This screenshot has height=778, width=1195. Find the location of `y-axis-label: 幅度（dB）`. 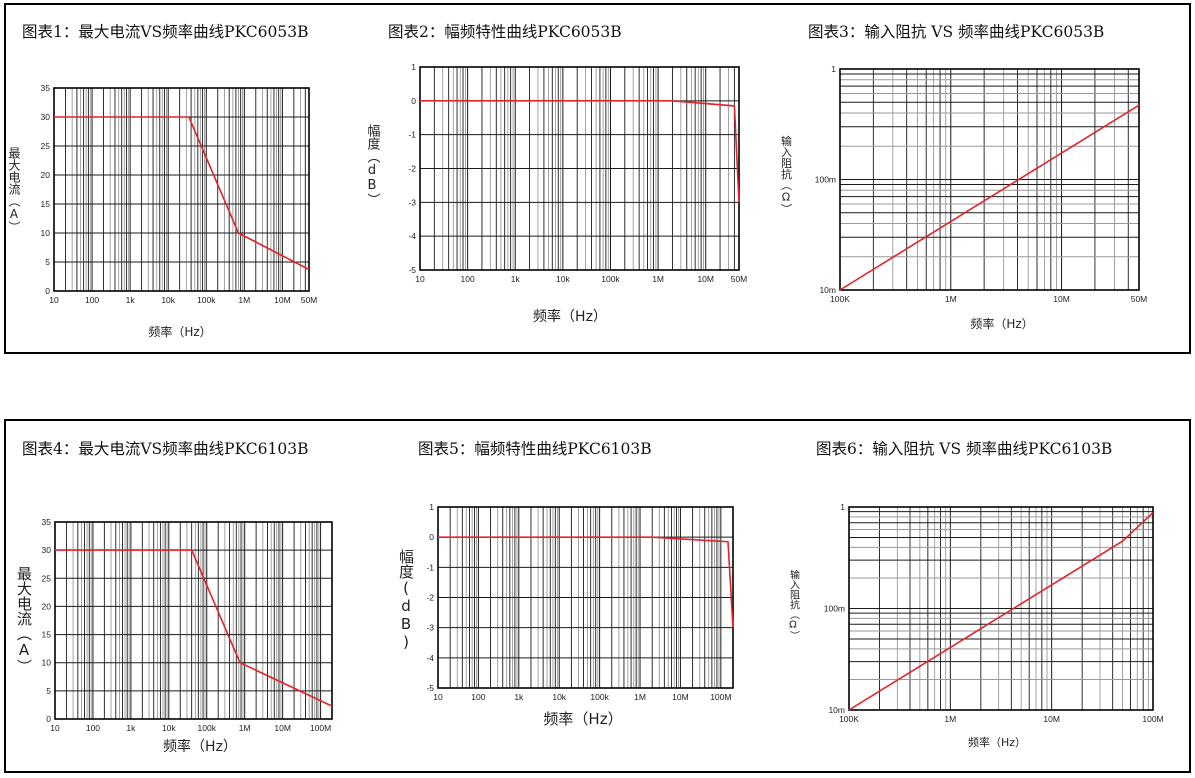

y-axis-label: 幅度（dB） is located at coordinates (373, 165).